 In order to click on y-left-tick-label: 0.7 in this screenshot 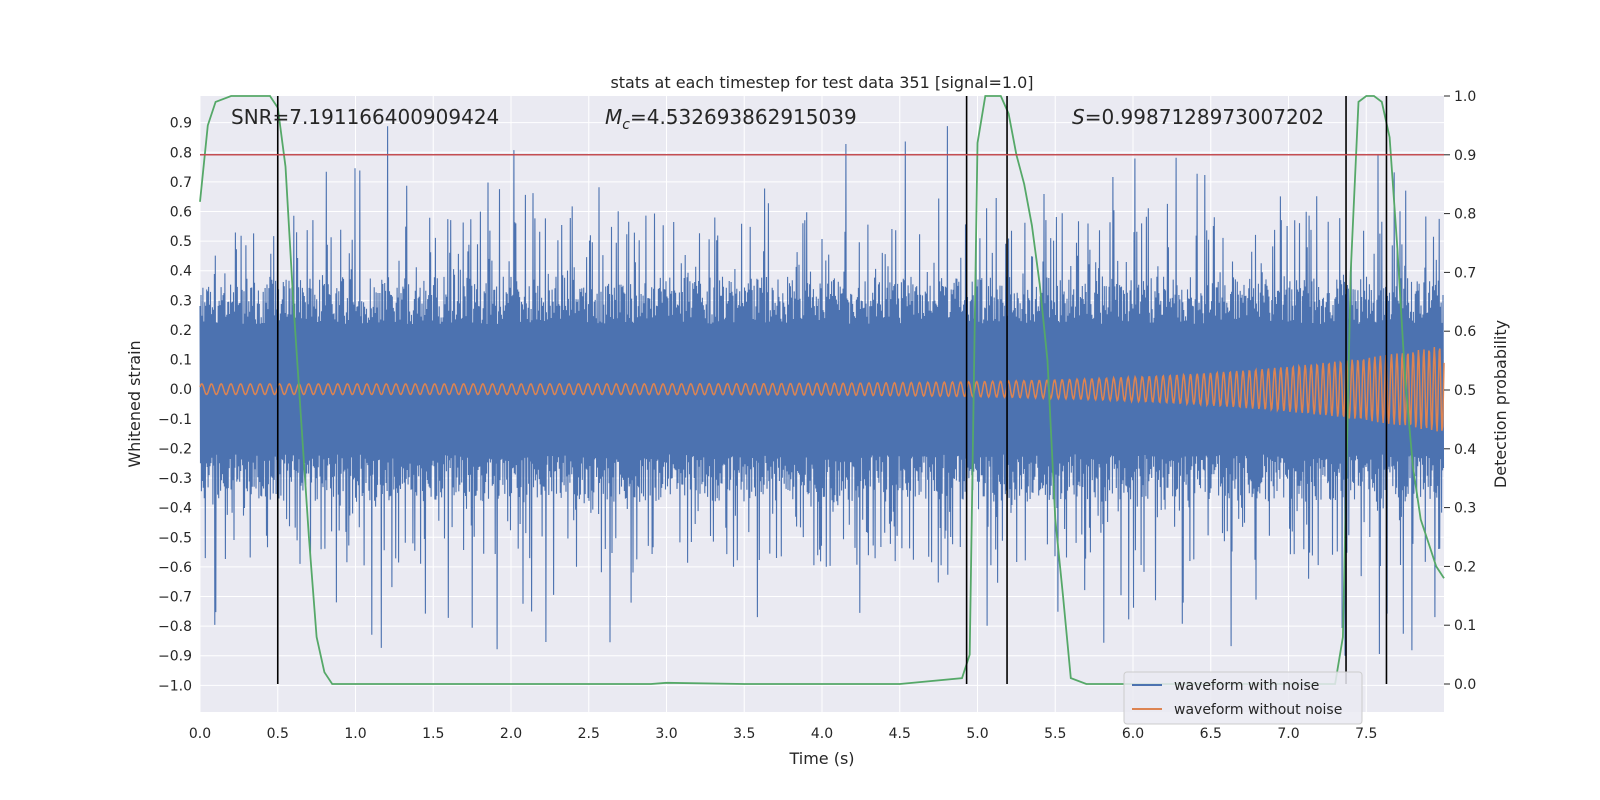, I will do `click(181, 183)`.